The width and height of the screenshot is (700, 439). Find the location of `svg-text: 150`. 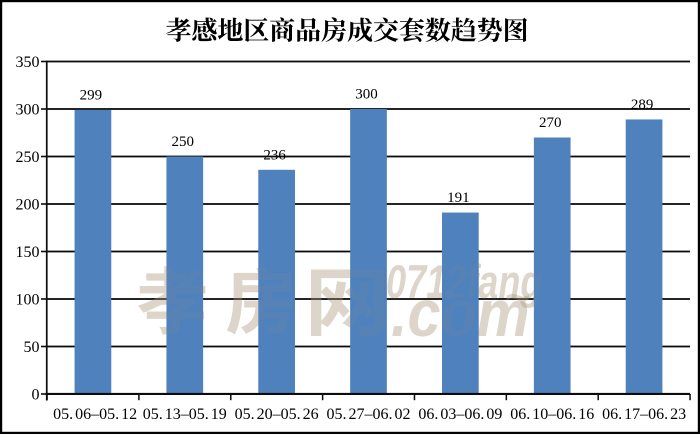

svg-text: 150 is located at coordinates (28, 252).